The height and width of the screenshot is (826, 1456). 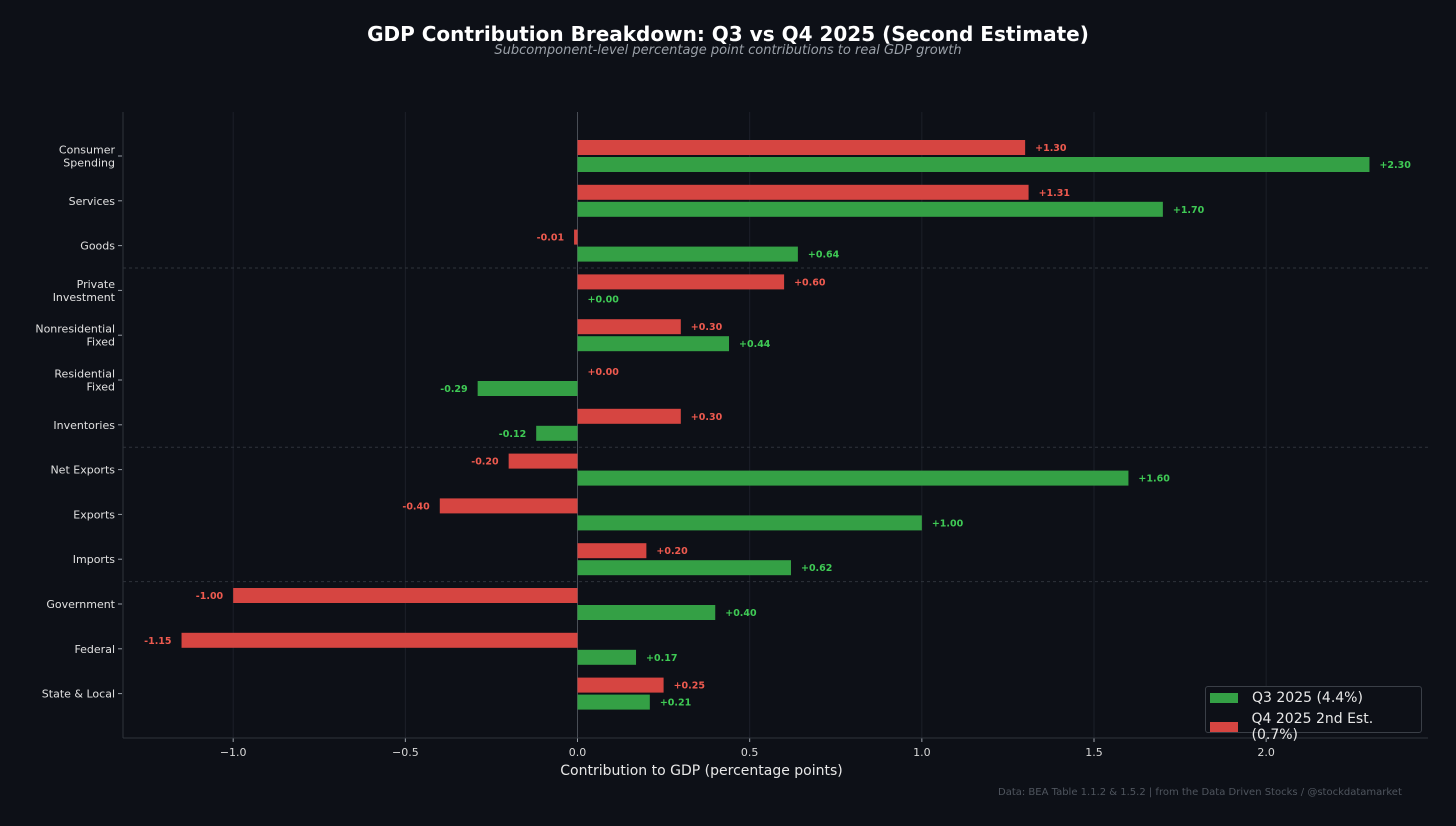 I want to click on legend-item-q4: Q4 2025 2nd Est. (0.7%), so click(x=1315, y=727).